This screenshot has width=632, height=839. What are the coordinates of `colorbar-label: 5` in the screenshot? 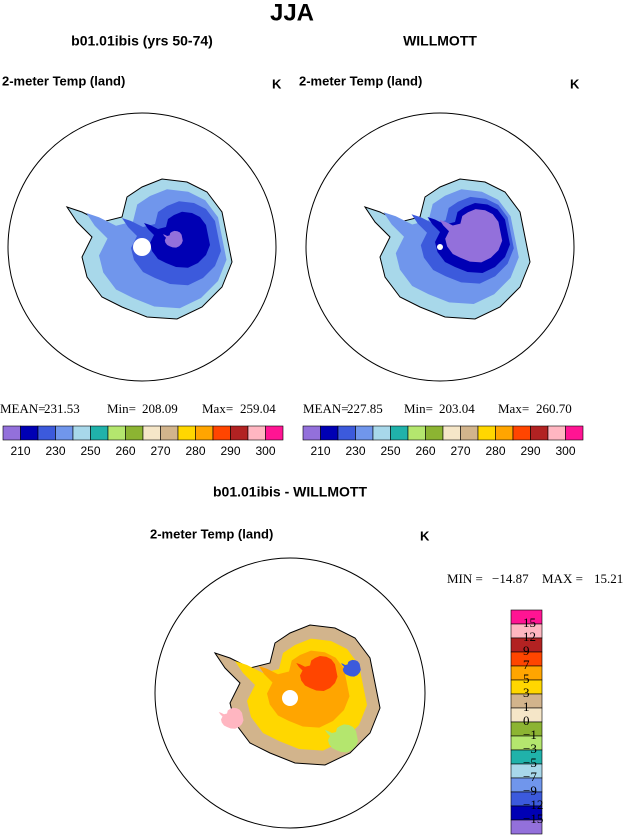 It's located at (526, 678).